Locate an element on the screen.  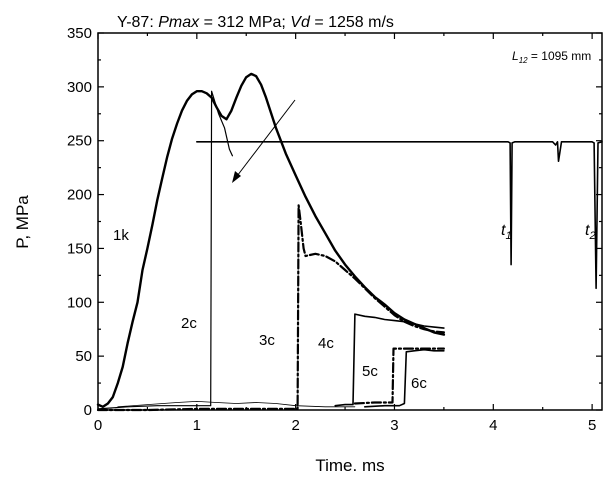
x-tick-label: 3 is located at coordinates (394, 425).